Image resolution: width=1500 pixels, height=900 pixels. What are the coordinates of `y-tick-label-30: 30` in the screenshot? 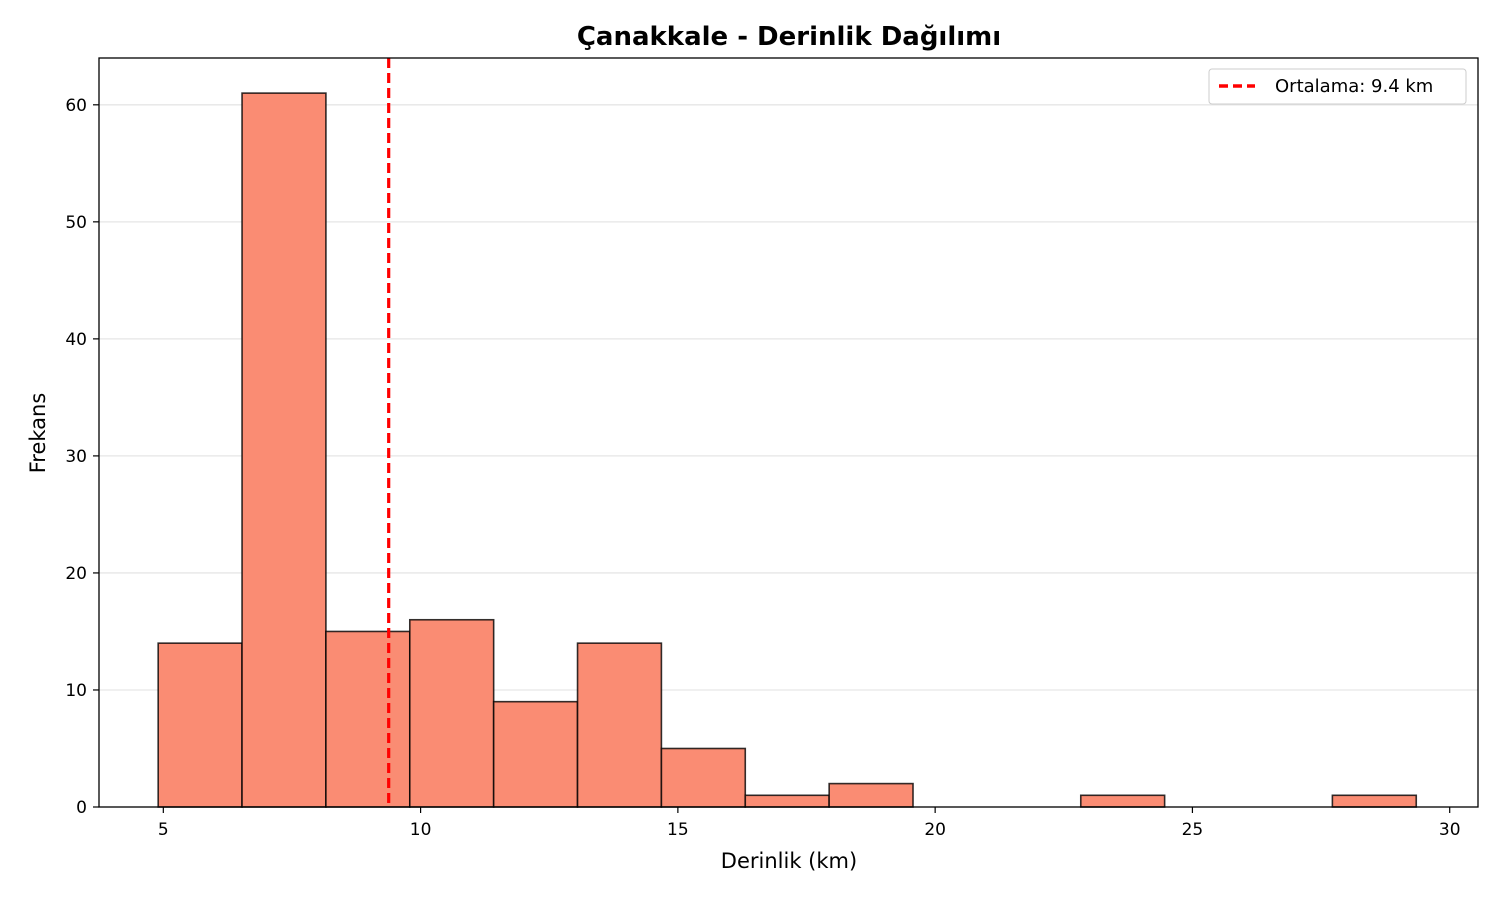 It's located at (76, 457).